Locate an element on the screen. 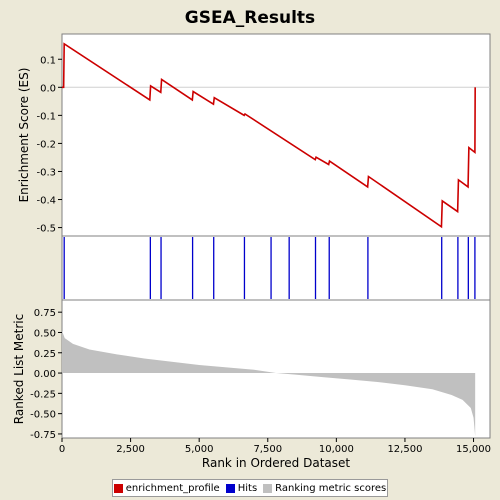  metric-y-tick-label: 0.75 is located at coordinates (45, 313).